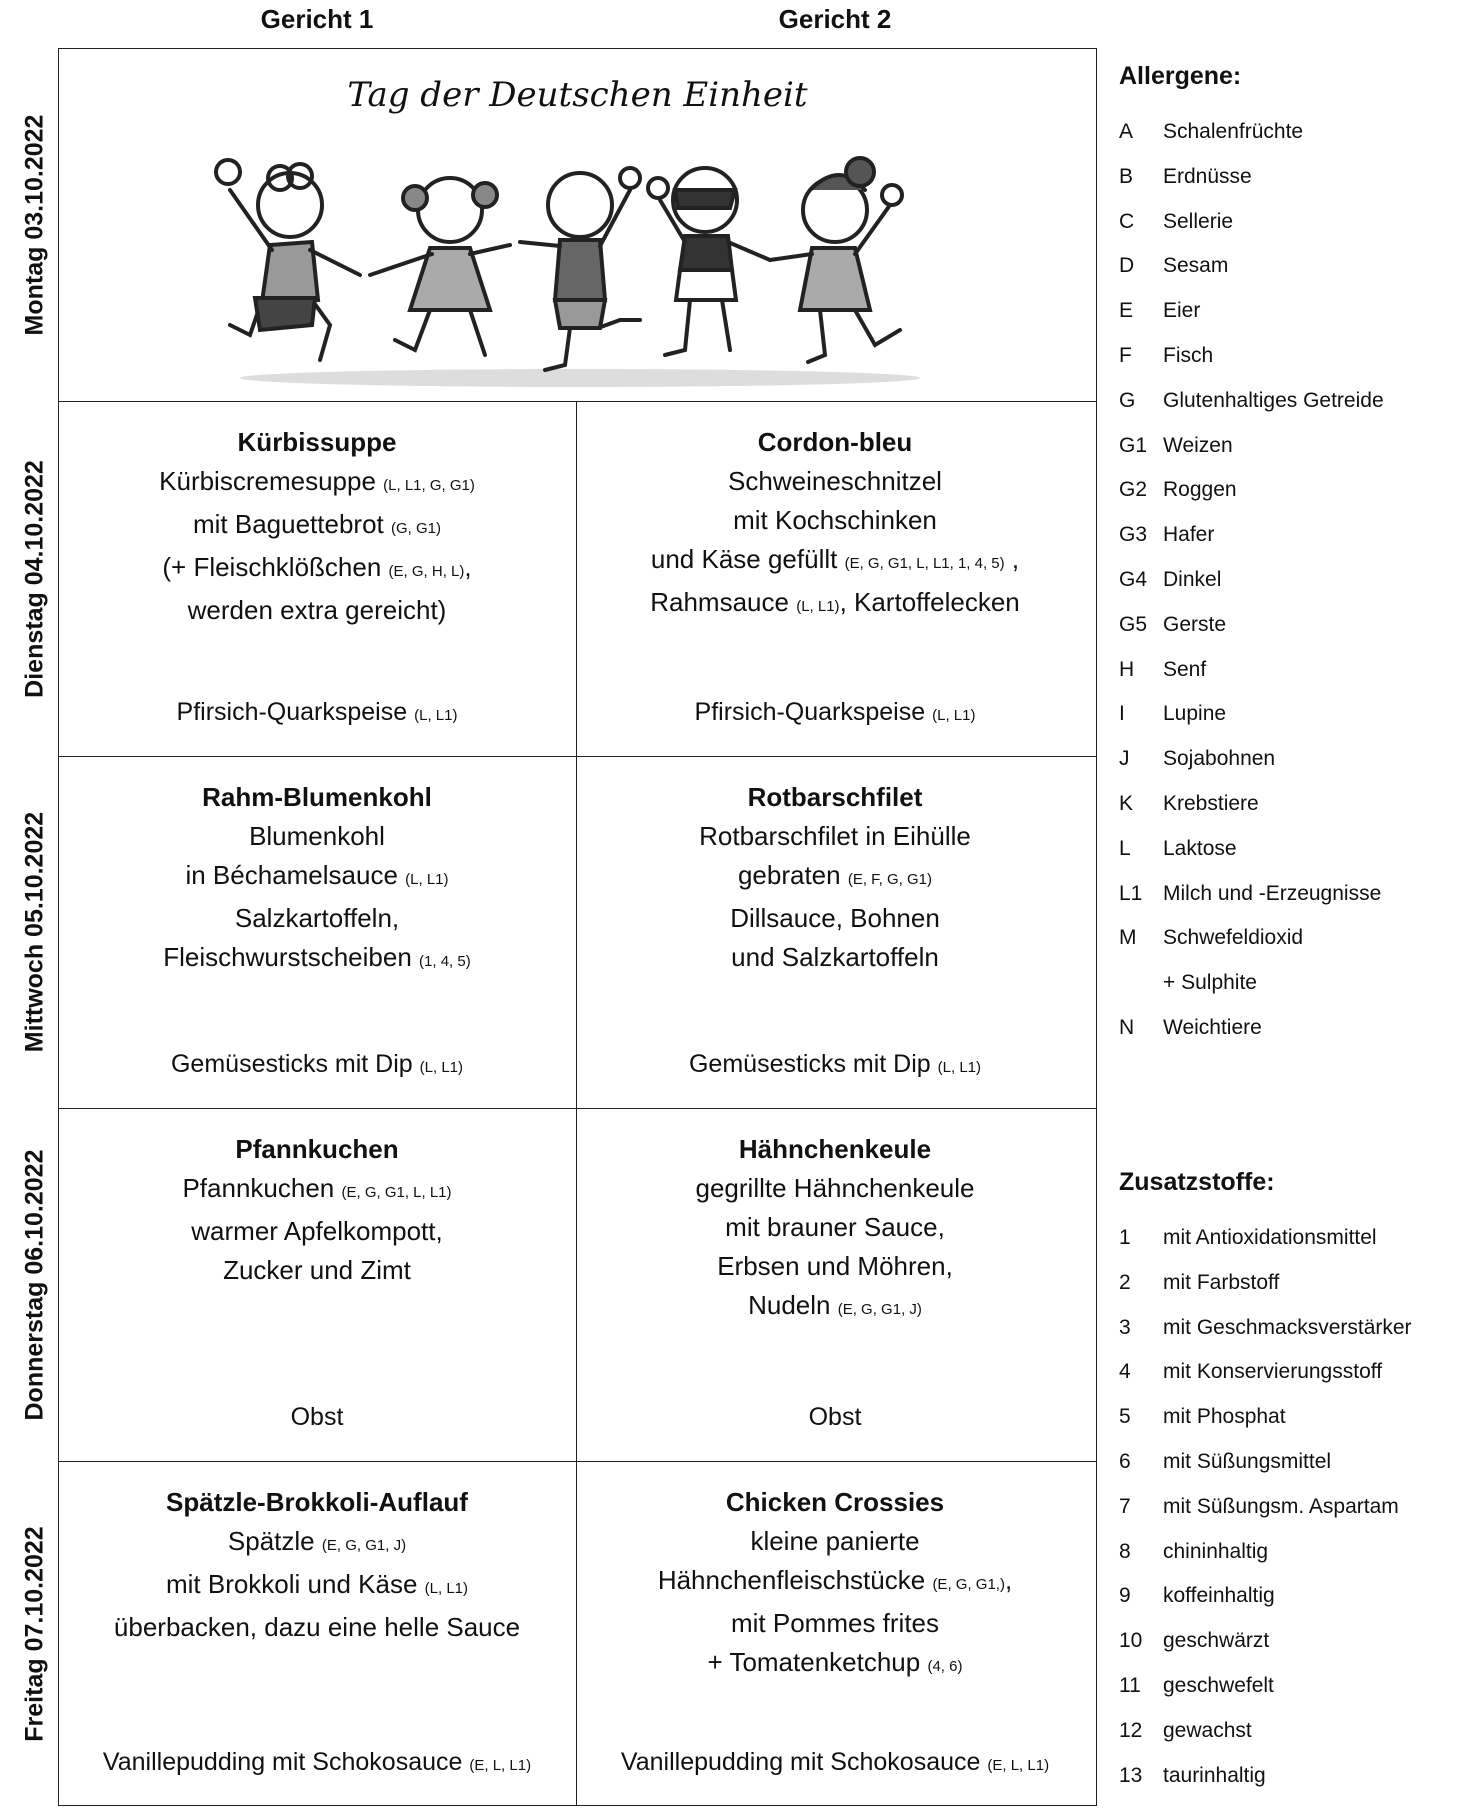  What do you see at coordinates (1218, 1685) in the screenshot?
I see `legend-label: geschwefelt` at bounding box center [1218, 1685].